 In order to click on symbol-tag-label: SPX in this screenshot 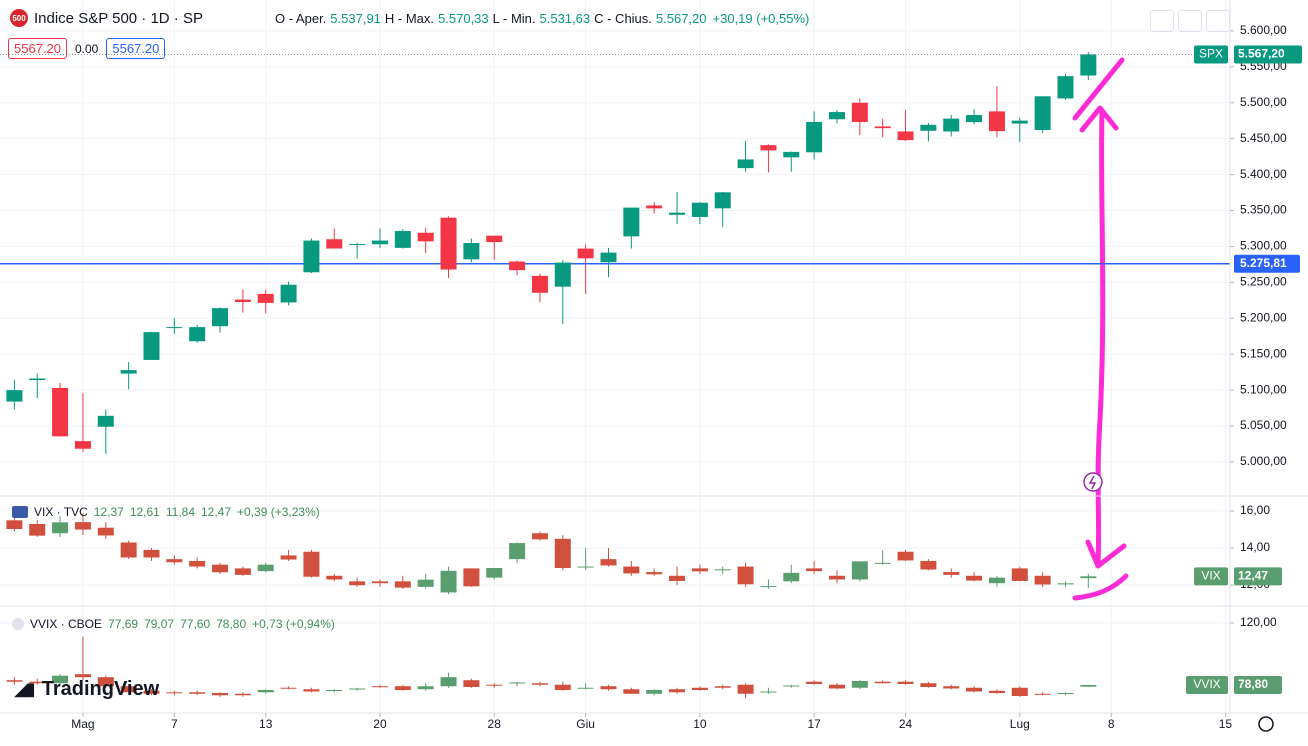, I will do `click(1211, 54)`.